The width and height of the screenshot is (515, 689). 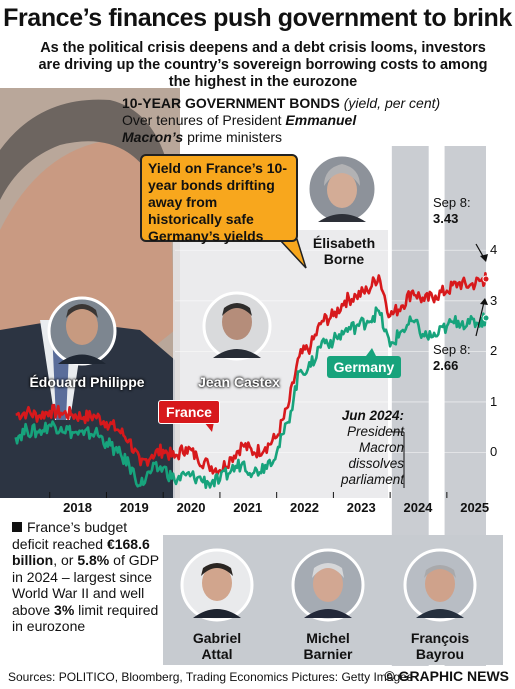 I want to click on germany-series-tag: Germany, so click(x=364, y=367).